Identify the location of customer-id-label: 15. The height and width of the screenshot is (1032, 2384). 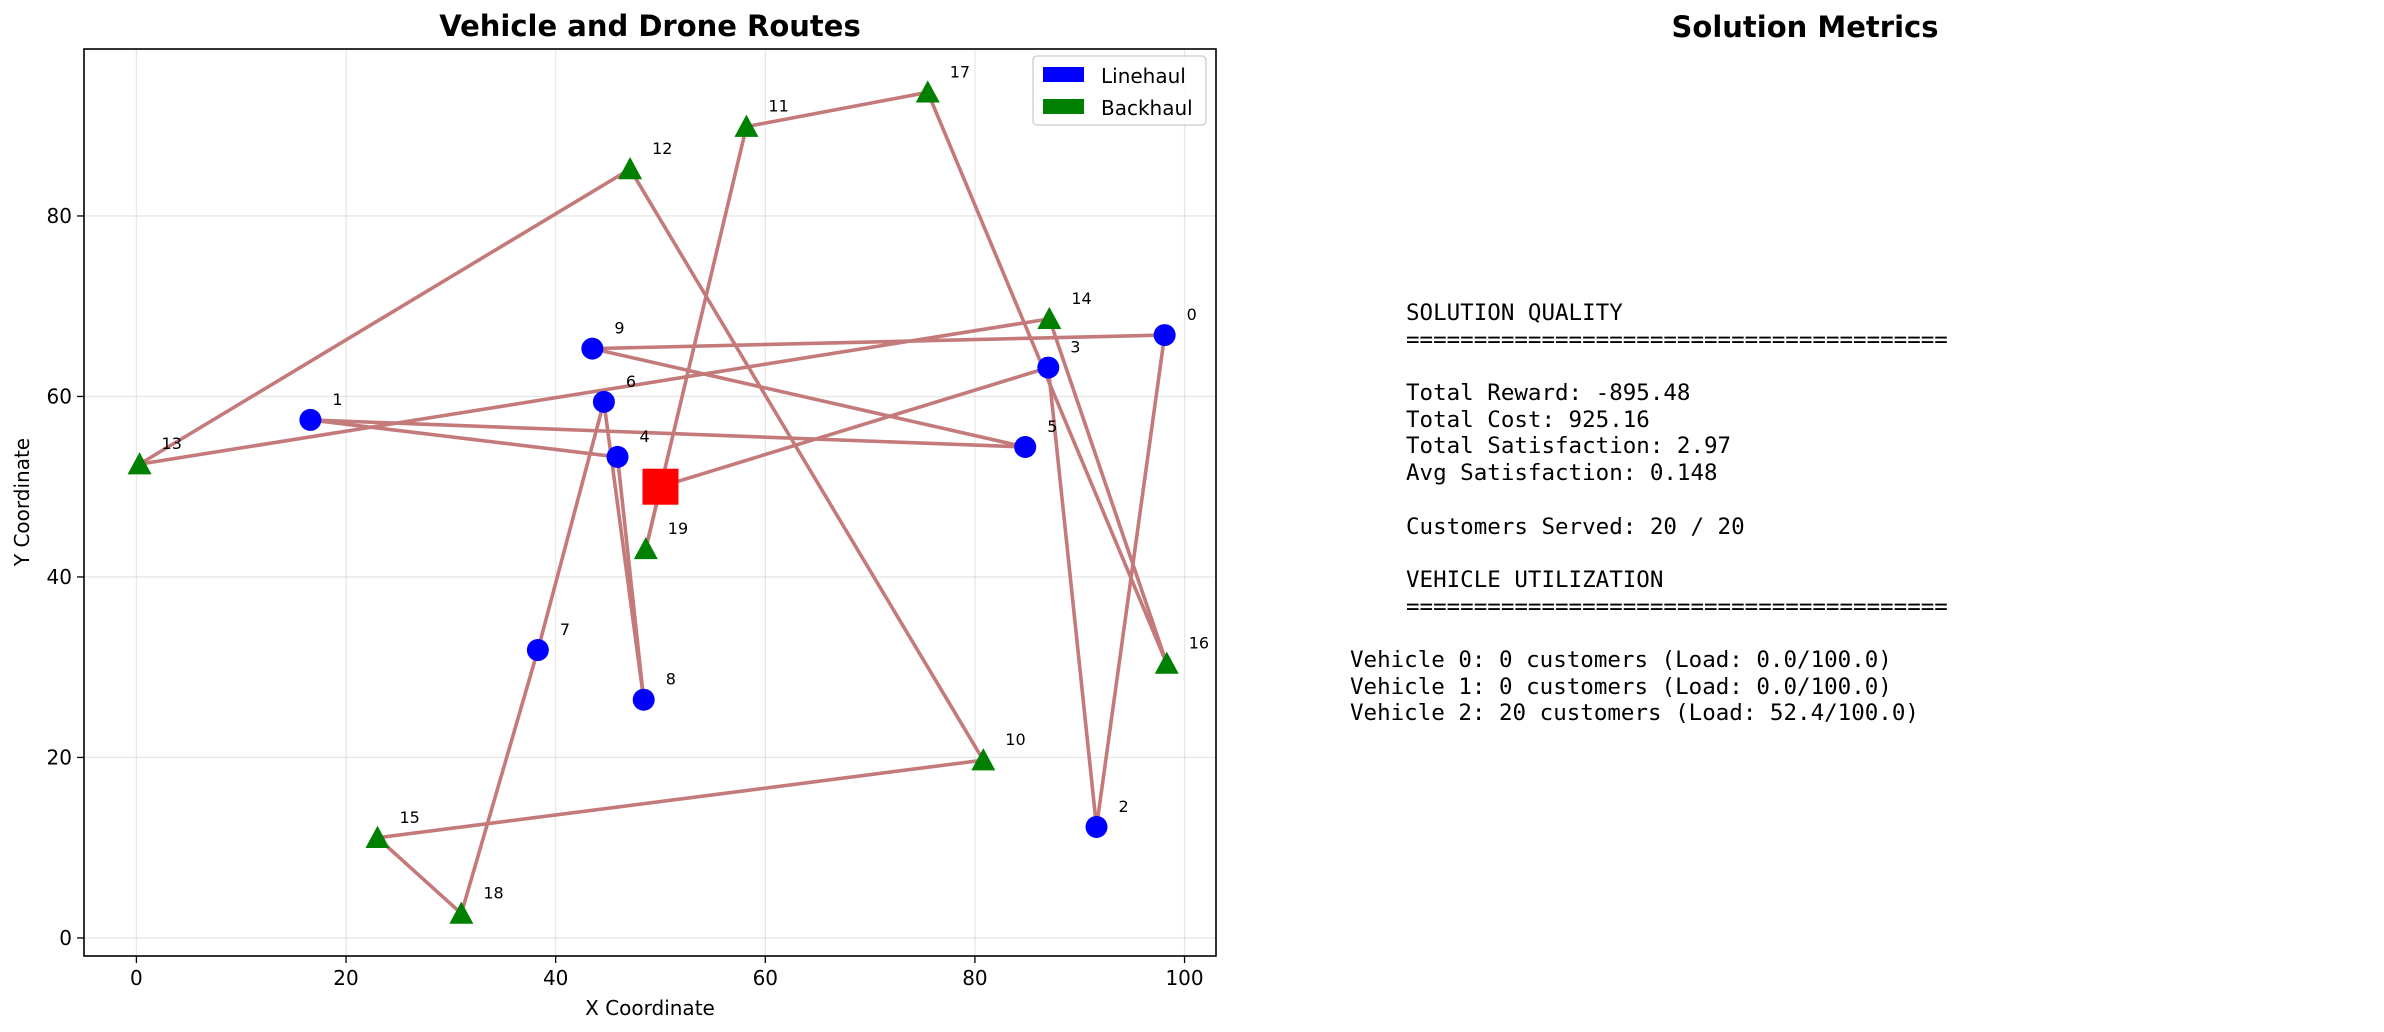
(409, 817).